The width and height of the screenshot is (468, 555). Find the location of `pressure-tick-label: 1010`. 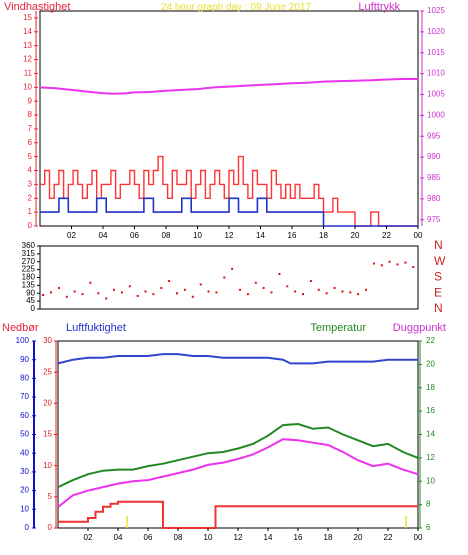

pressure-tick-label: 1010 is located at coordinates (436, 73).